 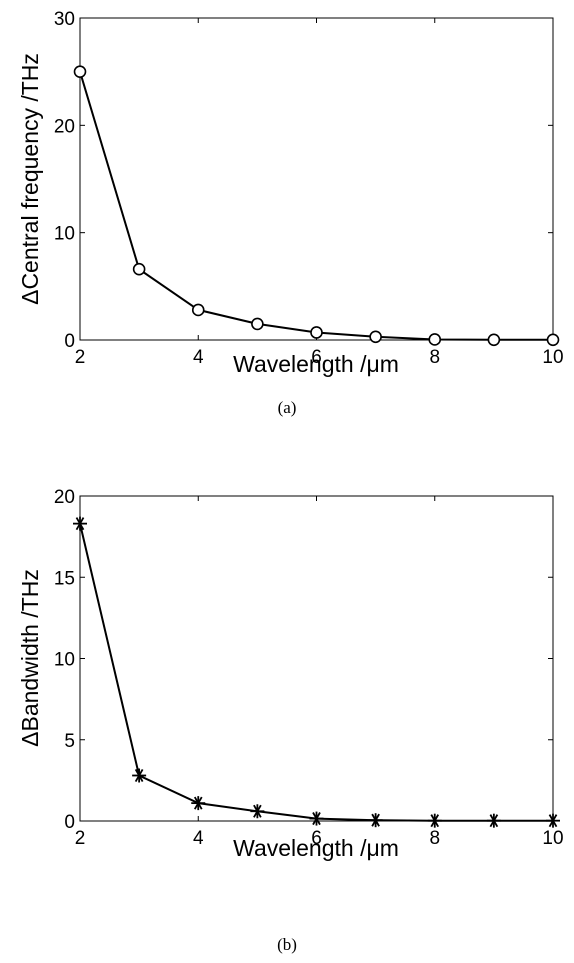 What do you see at coordinates (69, 741) in the screenshot?
I see `y-tick-label: 5` at bounding box center [69, 741].